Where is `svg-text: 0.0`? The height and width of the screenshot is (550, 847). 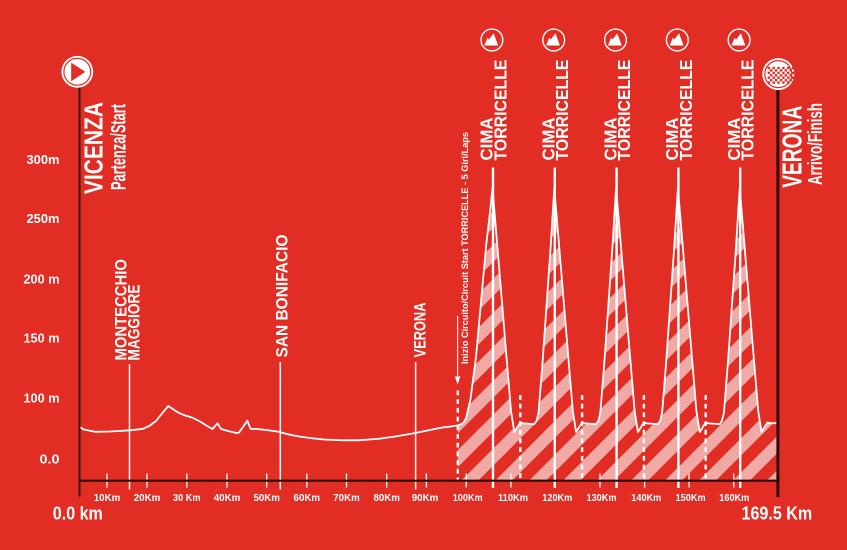
svg-text: 0.0 is located at coordinates (50, 460).